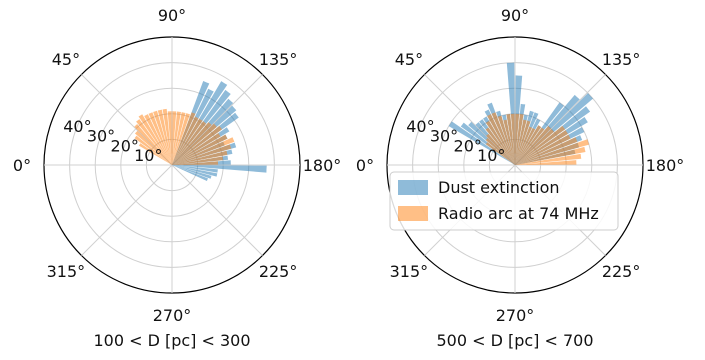 Image resolution: width=705 pixels, height=360 pixels. I want to click on theta-tick-label: 90°, so click(515, 15).